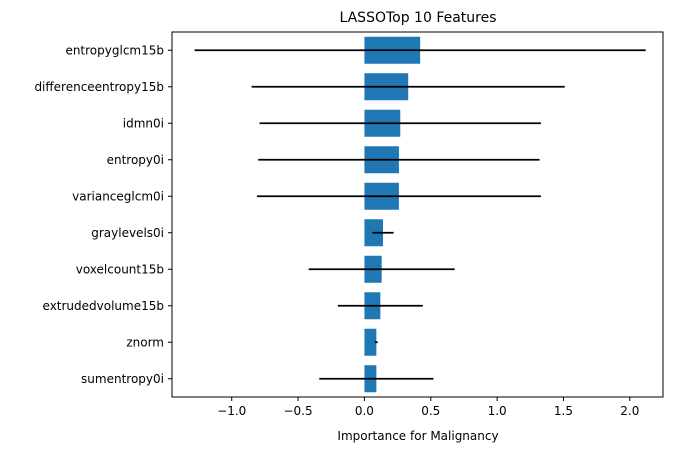 Image resolution: width=676 pixels, height=453 pixels. I want to click on y-tick-label: voxelcount15b, so click(120, 269).